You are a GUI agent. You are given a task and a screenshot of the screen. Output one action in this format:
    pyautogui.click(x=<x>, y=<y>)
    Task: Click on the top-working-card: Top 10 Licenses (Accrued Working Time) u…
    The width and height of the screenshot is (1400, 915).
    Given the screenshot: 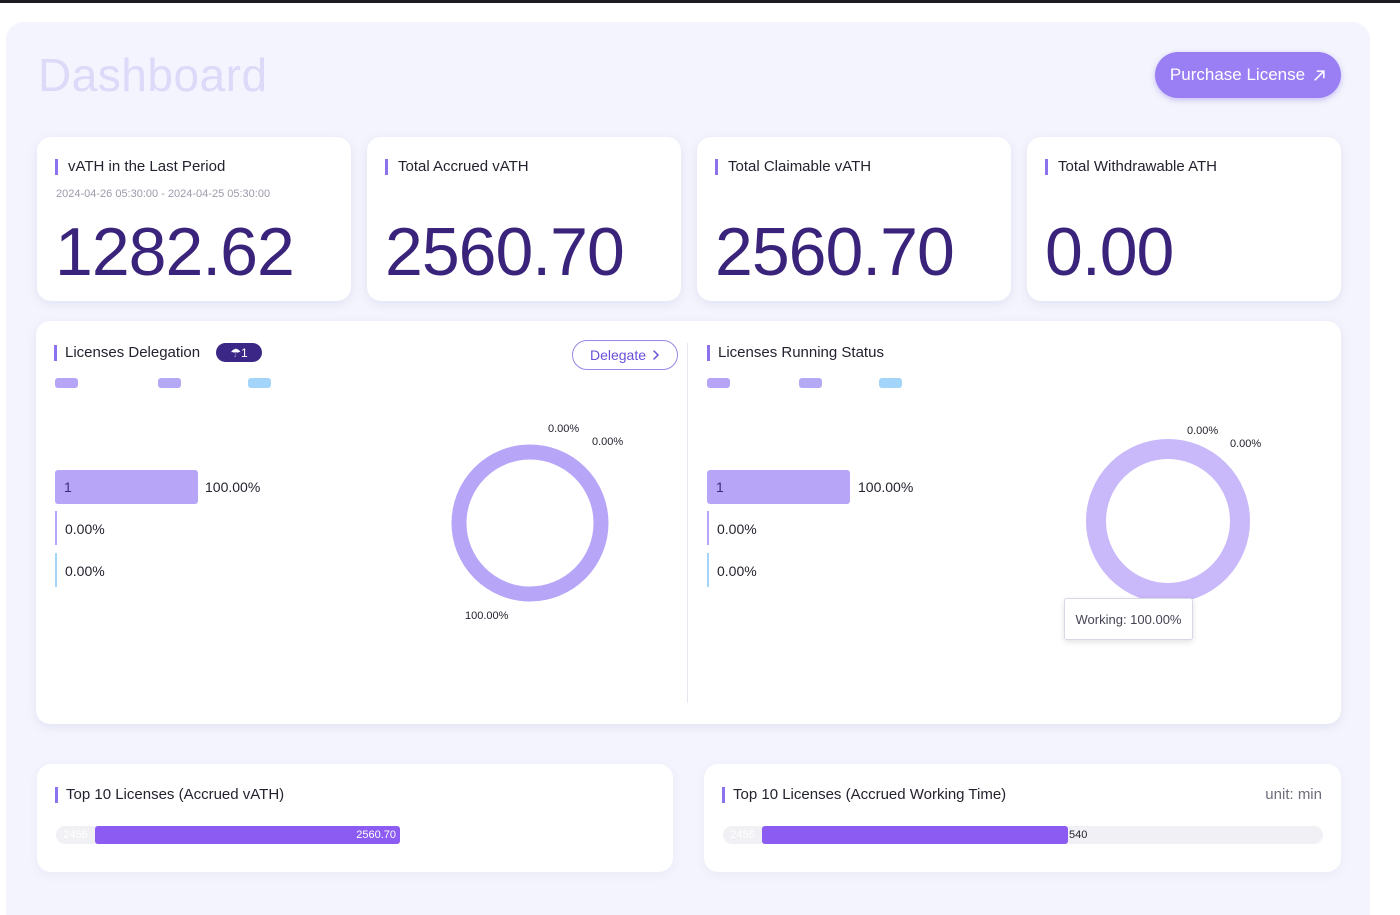 What is the action you would take?
    pyautogui.click(x=1022, y=818)
    